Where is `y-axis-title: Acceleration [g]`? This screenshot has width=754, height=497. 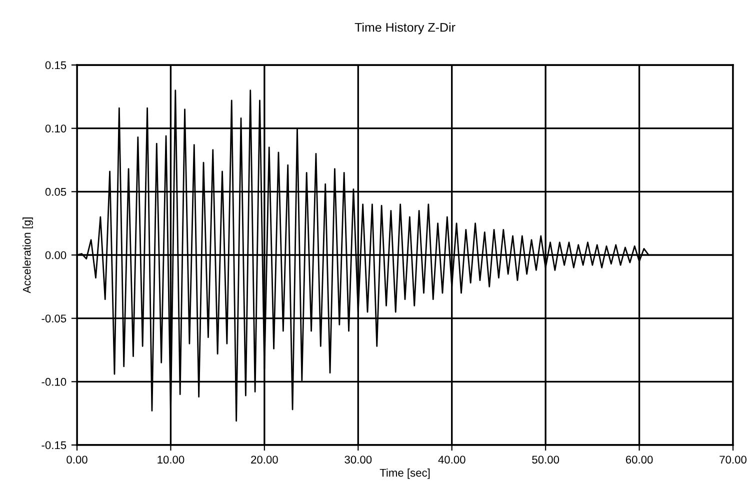
y-axis-title: Acceleration [g] is located at coordinates (27, 256).